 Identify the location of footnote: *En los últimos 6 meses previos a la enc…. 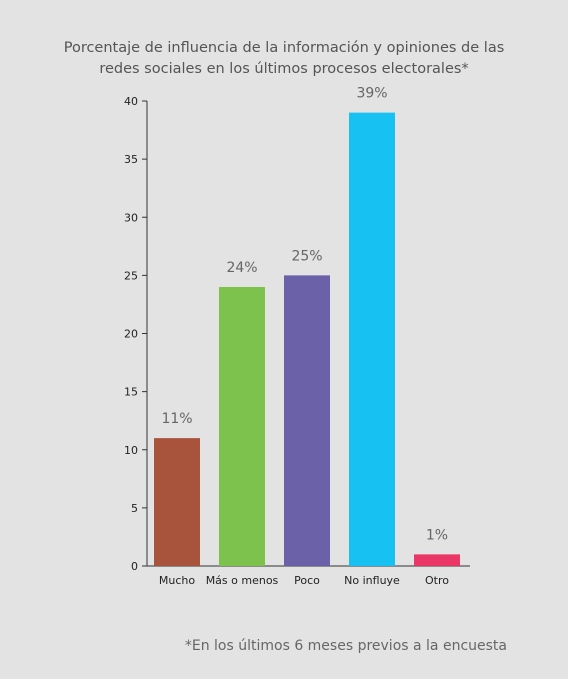
(345, 646).